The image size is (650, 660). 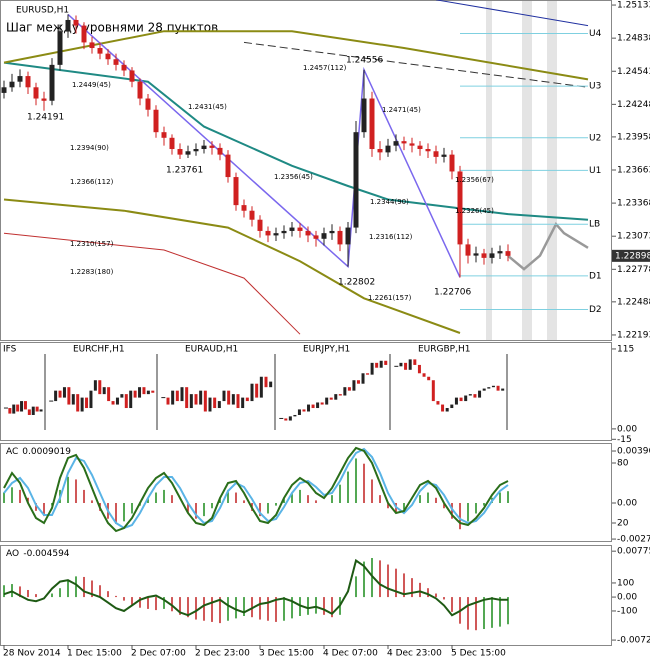 I want to click on fibo-label: 1.2326(45), so click(x=474, y=211).